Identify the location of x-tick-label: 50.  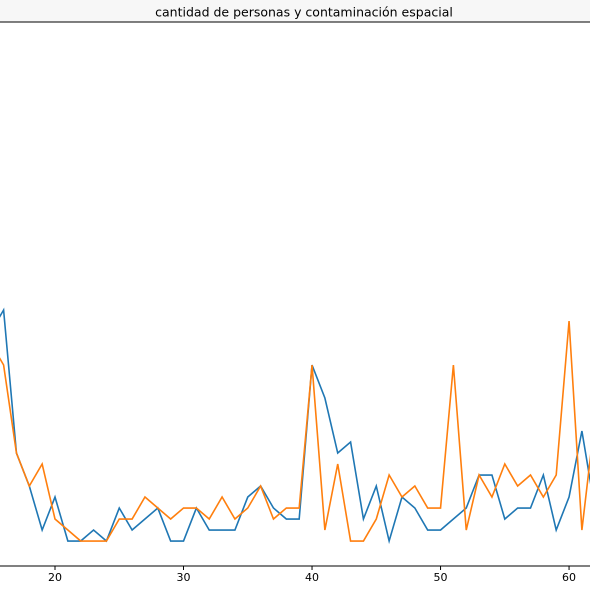
(441, 577).